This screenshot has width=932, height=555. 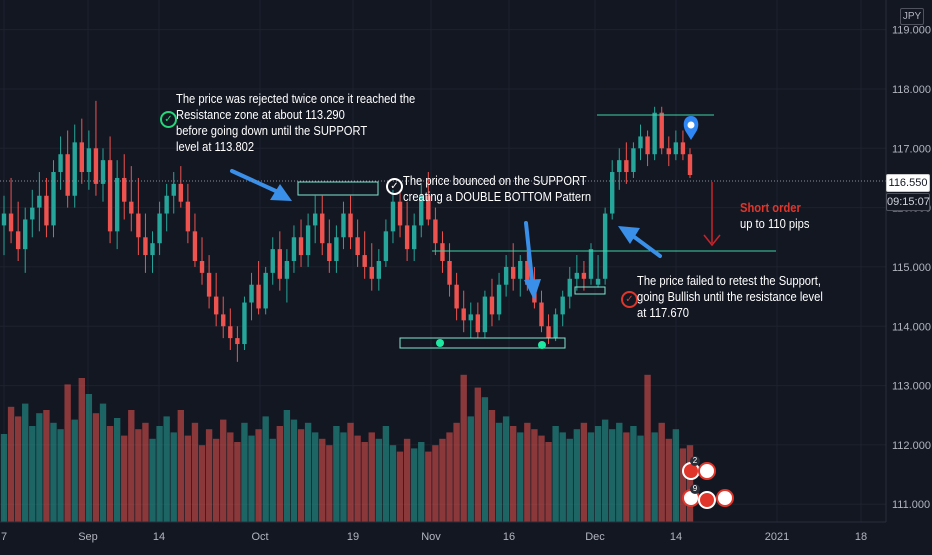 What do you see at coordinates (908, 183) in the screenshot?
I see `last-price-pill: 116.550` at bounding box center [908, 183].